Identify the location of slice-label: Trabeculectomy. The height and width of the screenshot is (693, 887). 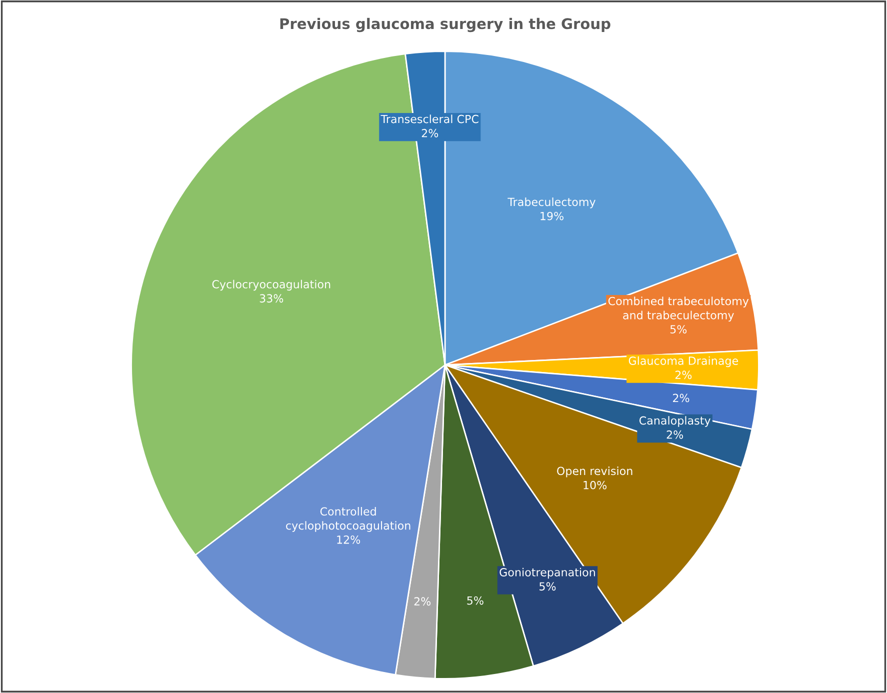
(552, 203).